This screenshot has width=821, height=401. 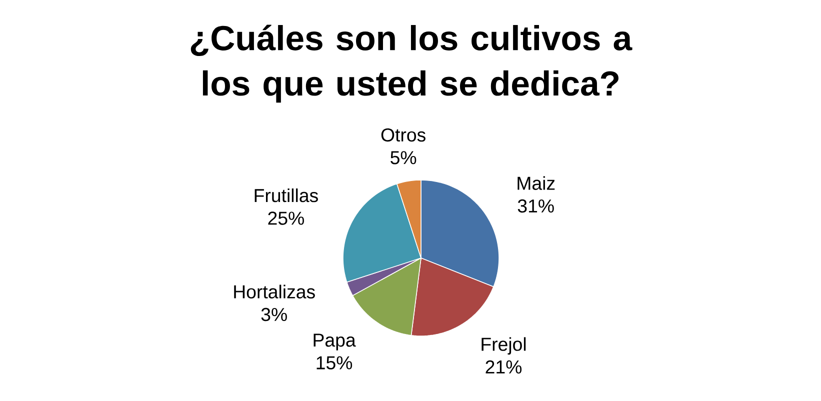 What do you see at coordinates (286, 195) in the screenshot?
I see `slice-label: Frutillas` at bounding box center [286, 195].